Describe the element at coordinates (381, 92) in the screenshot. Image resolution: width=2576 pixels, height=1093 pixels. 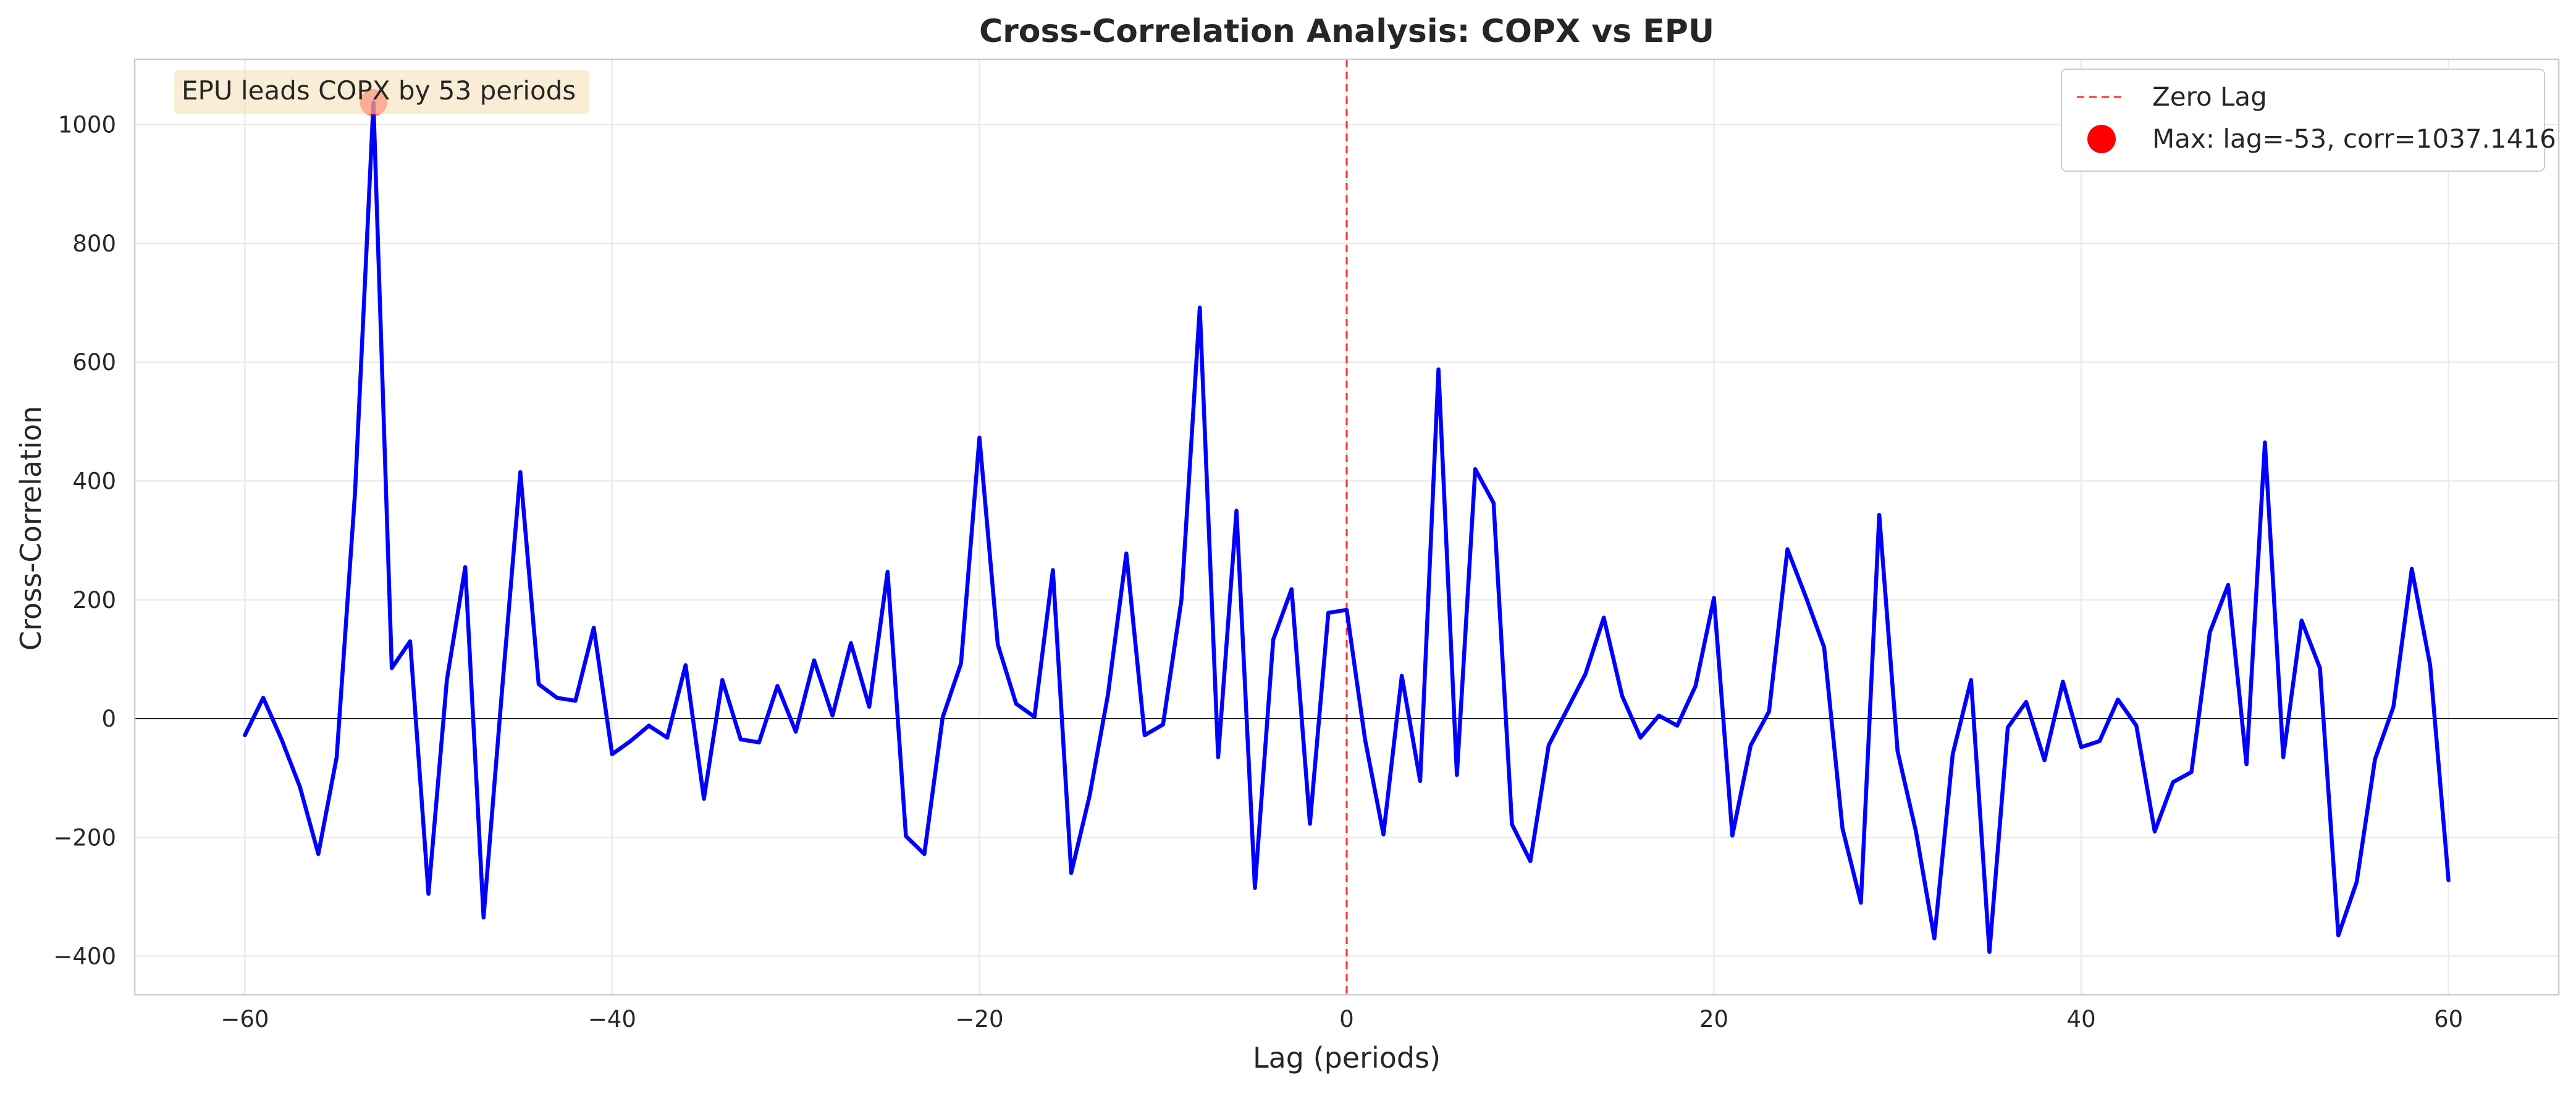
I see `annotation-background` at that location.